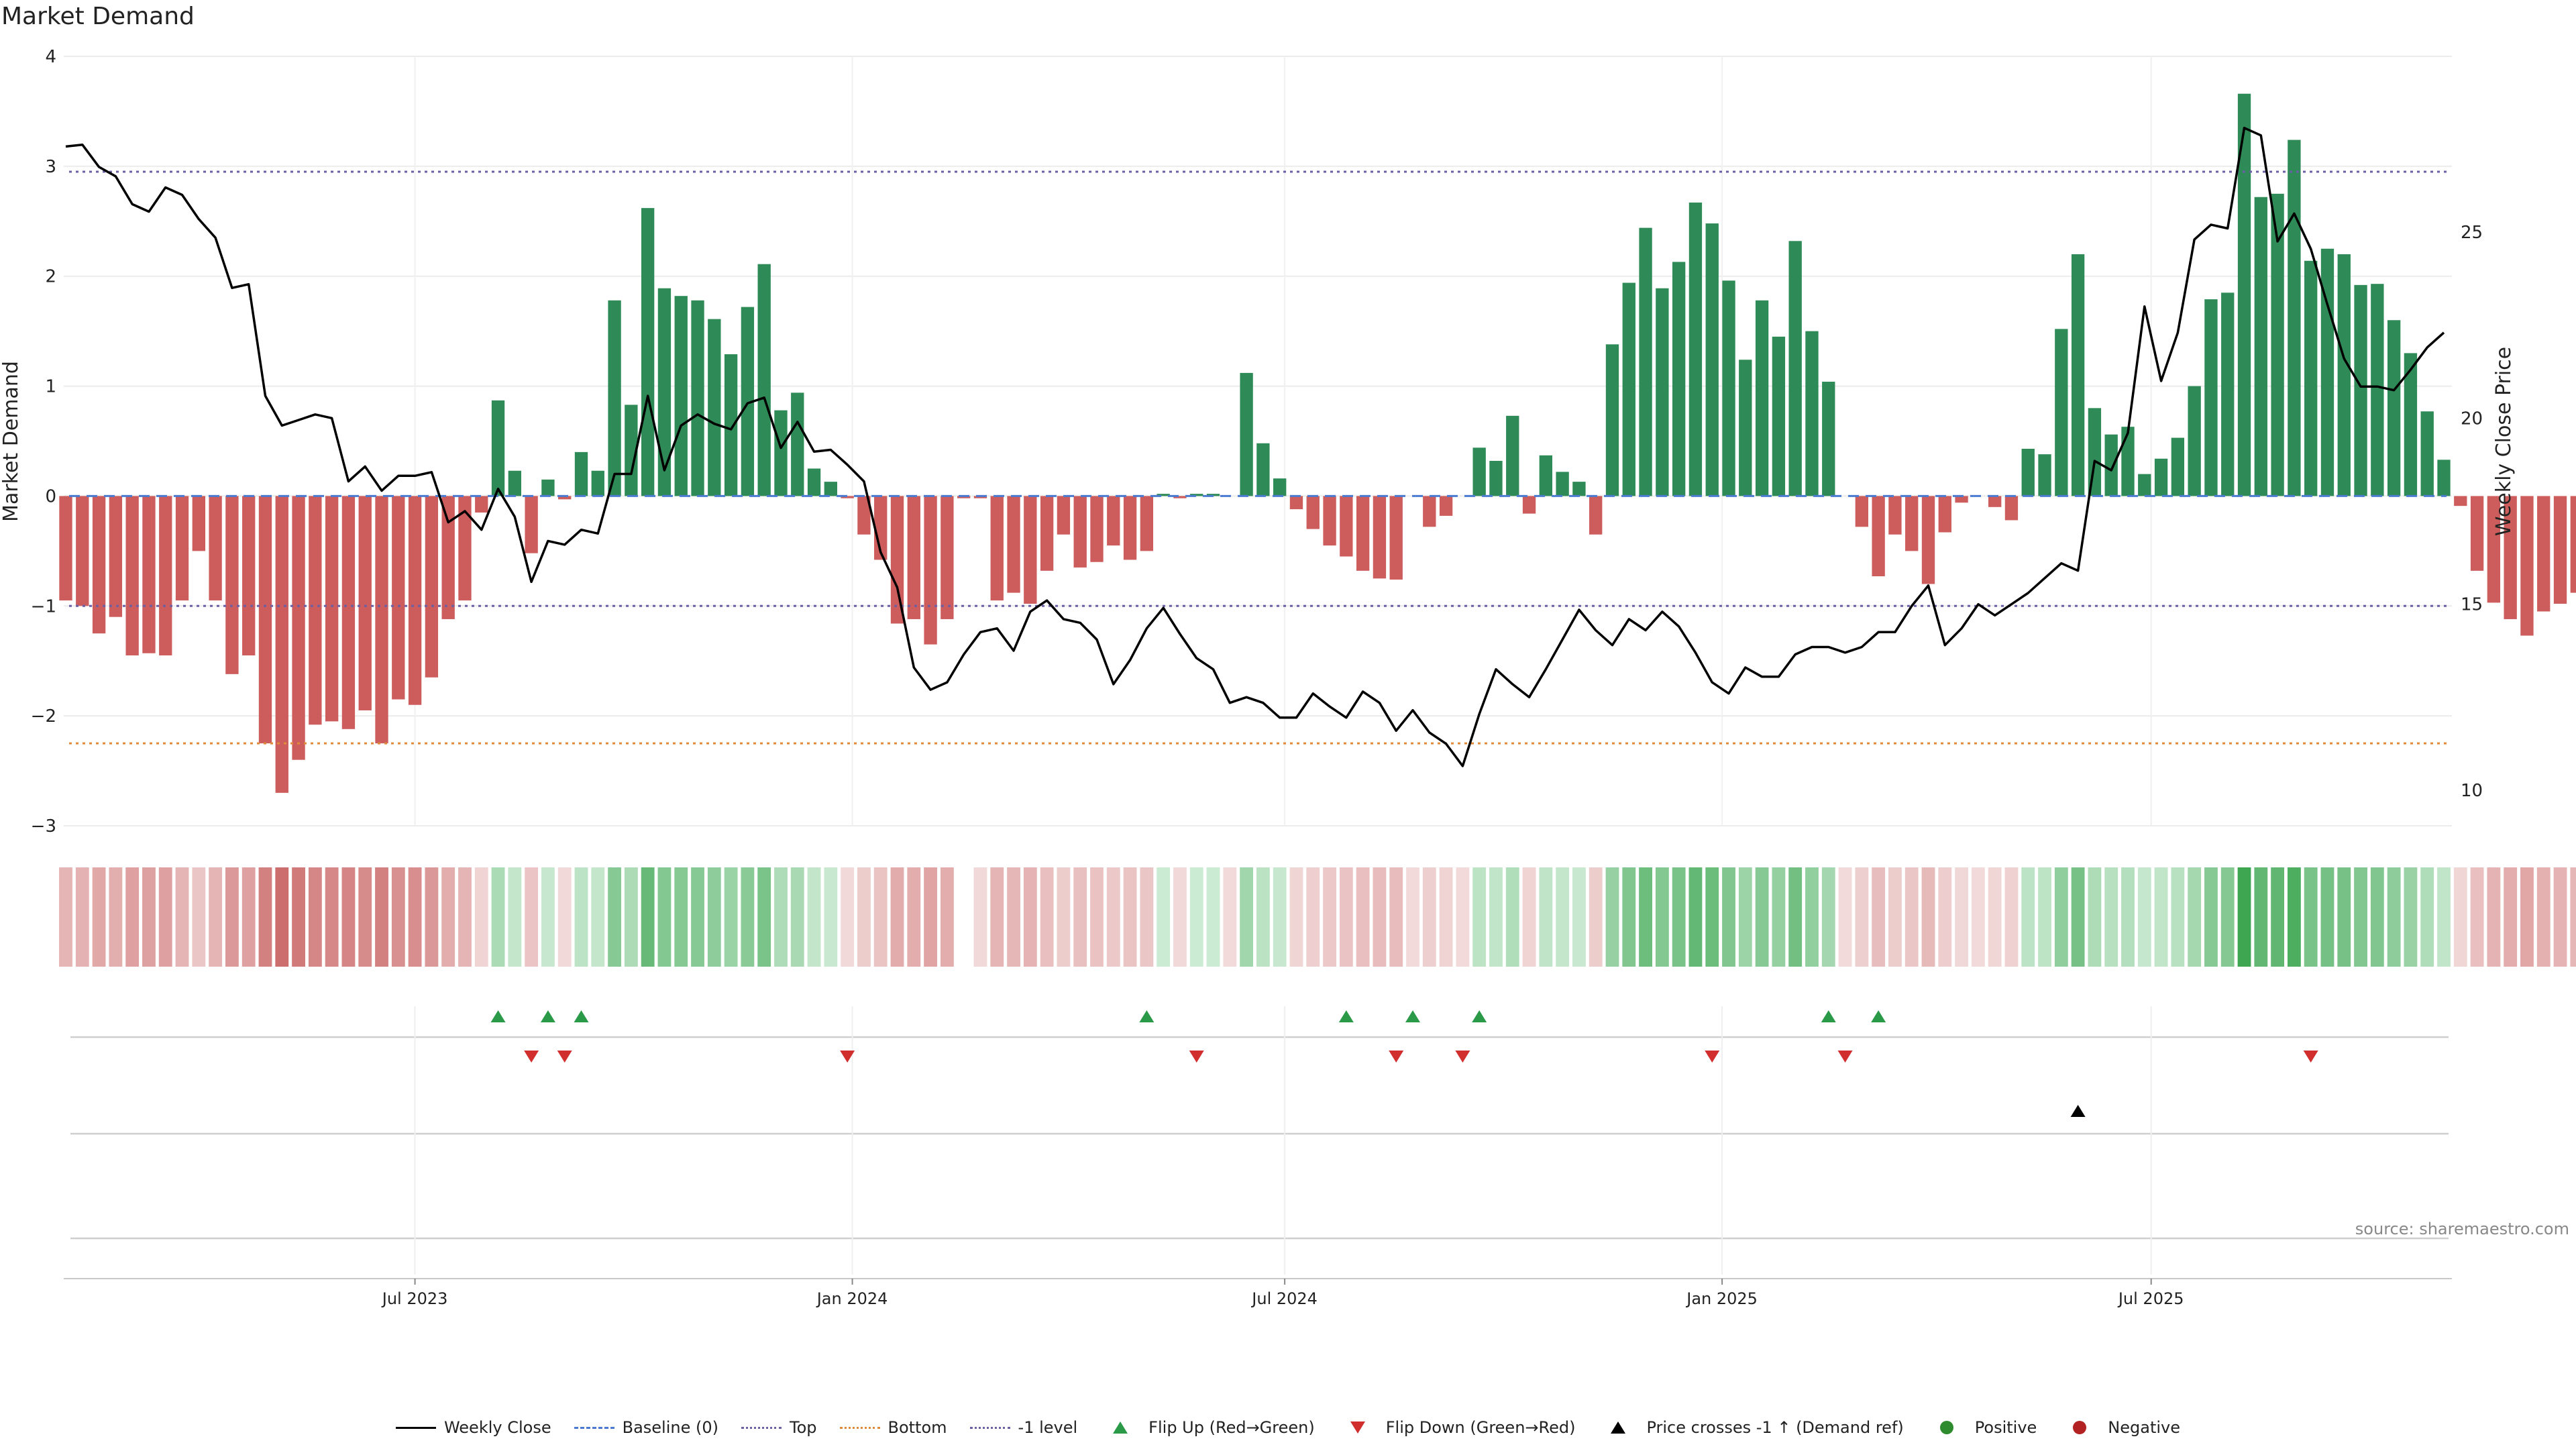 The height and width of the screenshot is (1449, 2576). Describe the element at coordinates (1023, 1427) in the screenshot. I see `legend-item-minus1: -1 level` at that location.